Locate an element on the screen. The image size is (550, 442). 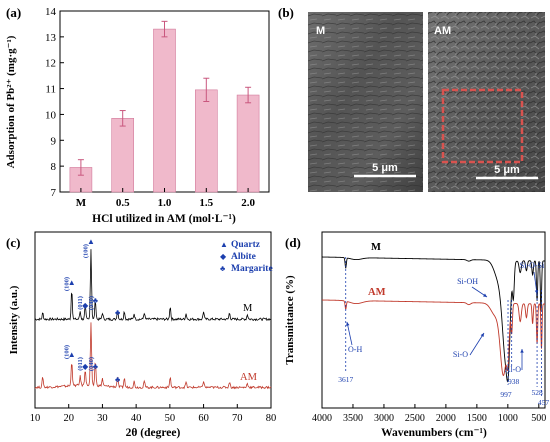
panel-a-ytick-label: 9 is located at coordinates (54, 141).